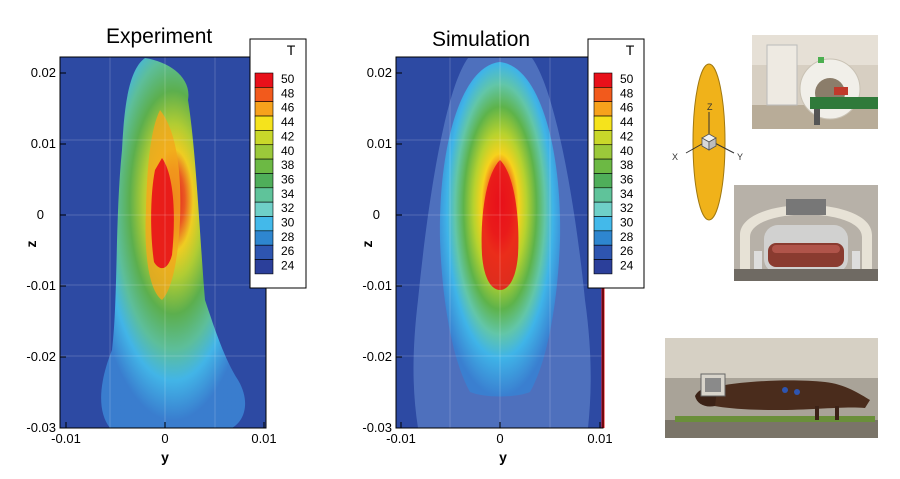 The height and width of the screenshot is (479, 900). Describe the element at coordinates (815, 82) in the screenshot. I see `mri-scanner-photo` at that location.